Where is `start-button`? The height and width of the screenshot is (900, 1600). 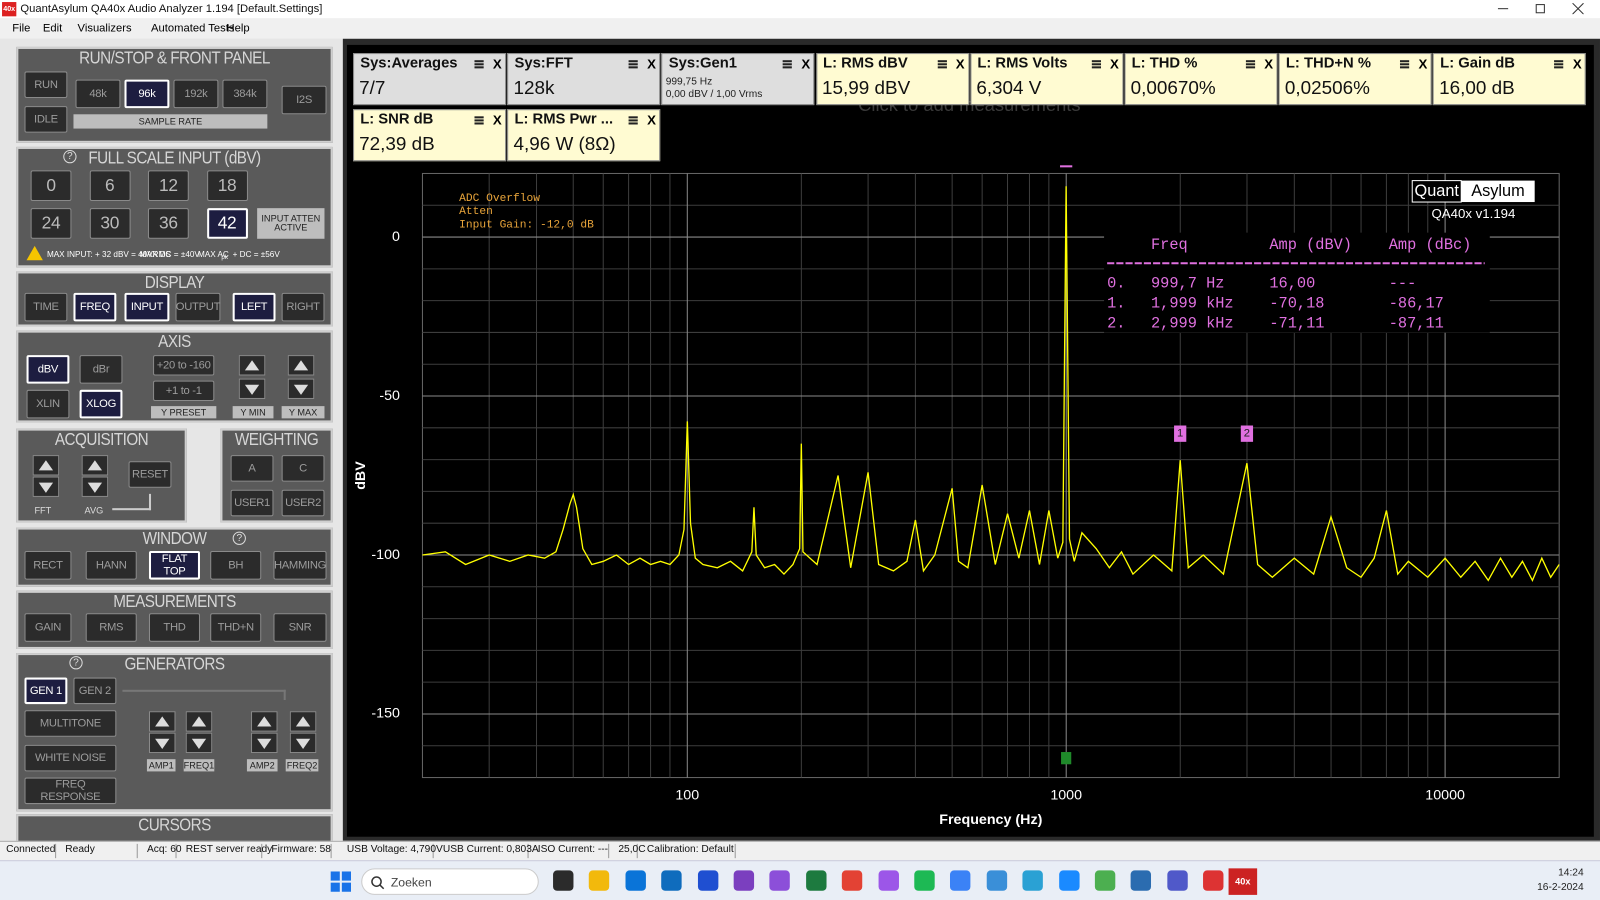
start-button is located at coordinates (341, 881).